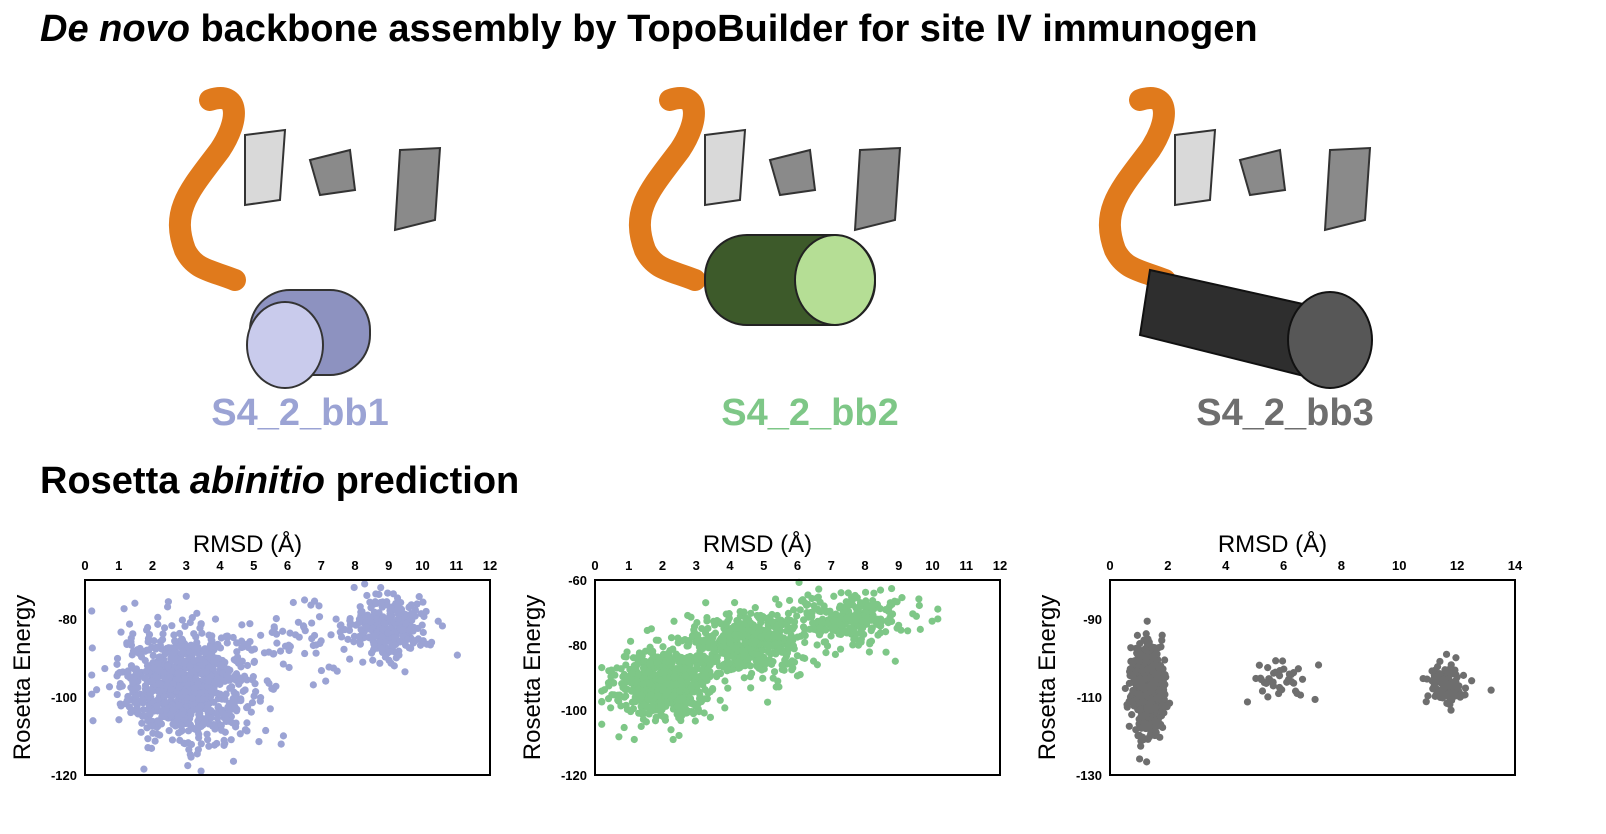 This screenshot has width=1606, height=834. I want to click on x-tick-label: 0, so click(84, 565).